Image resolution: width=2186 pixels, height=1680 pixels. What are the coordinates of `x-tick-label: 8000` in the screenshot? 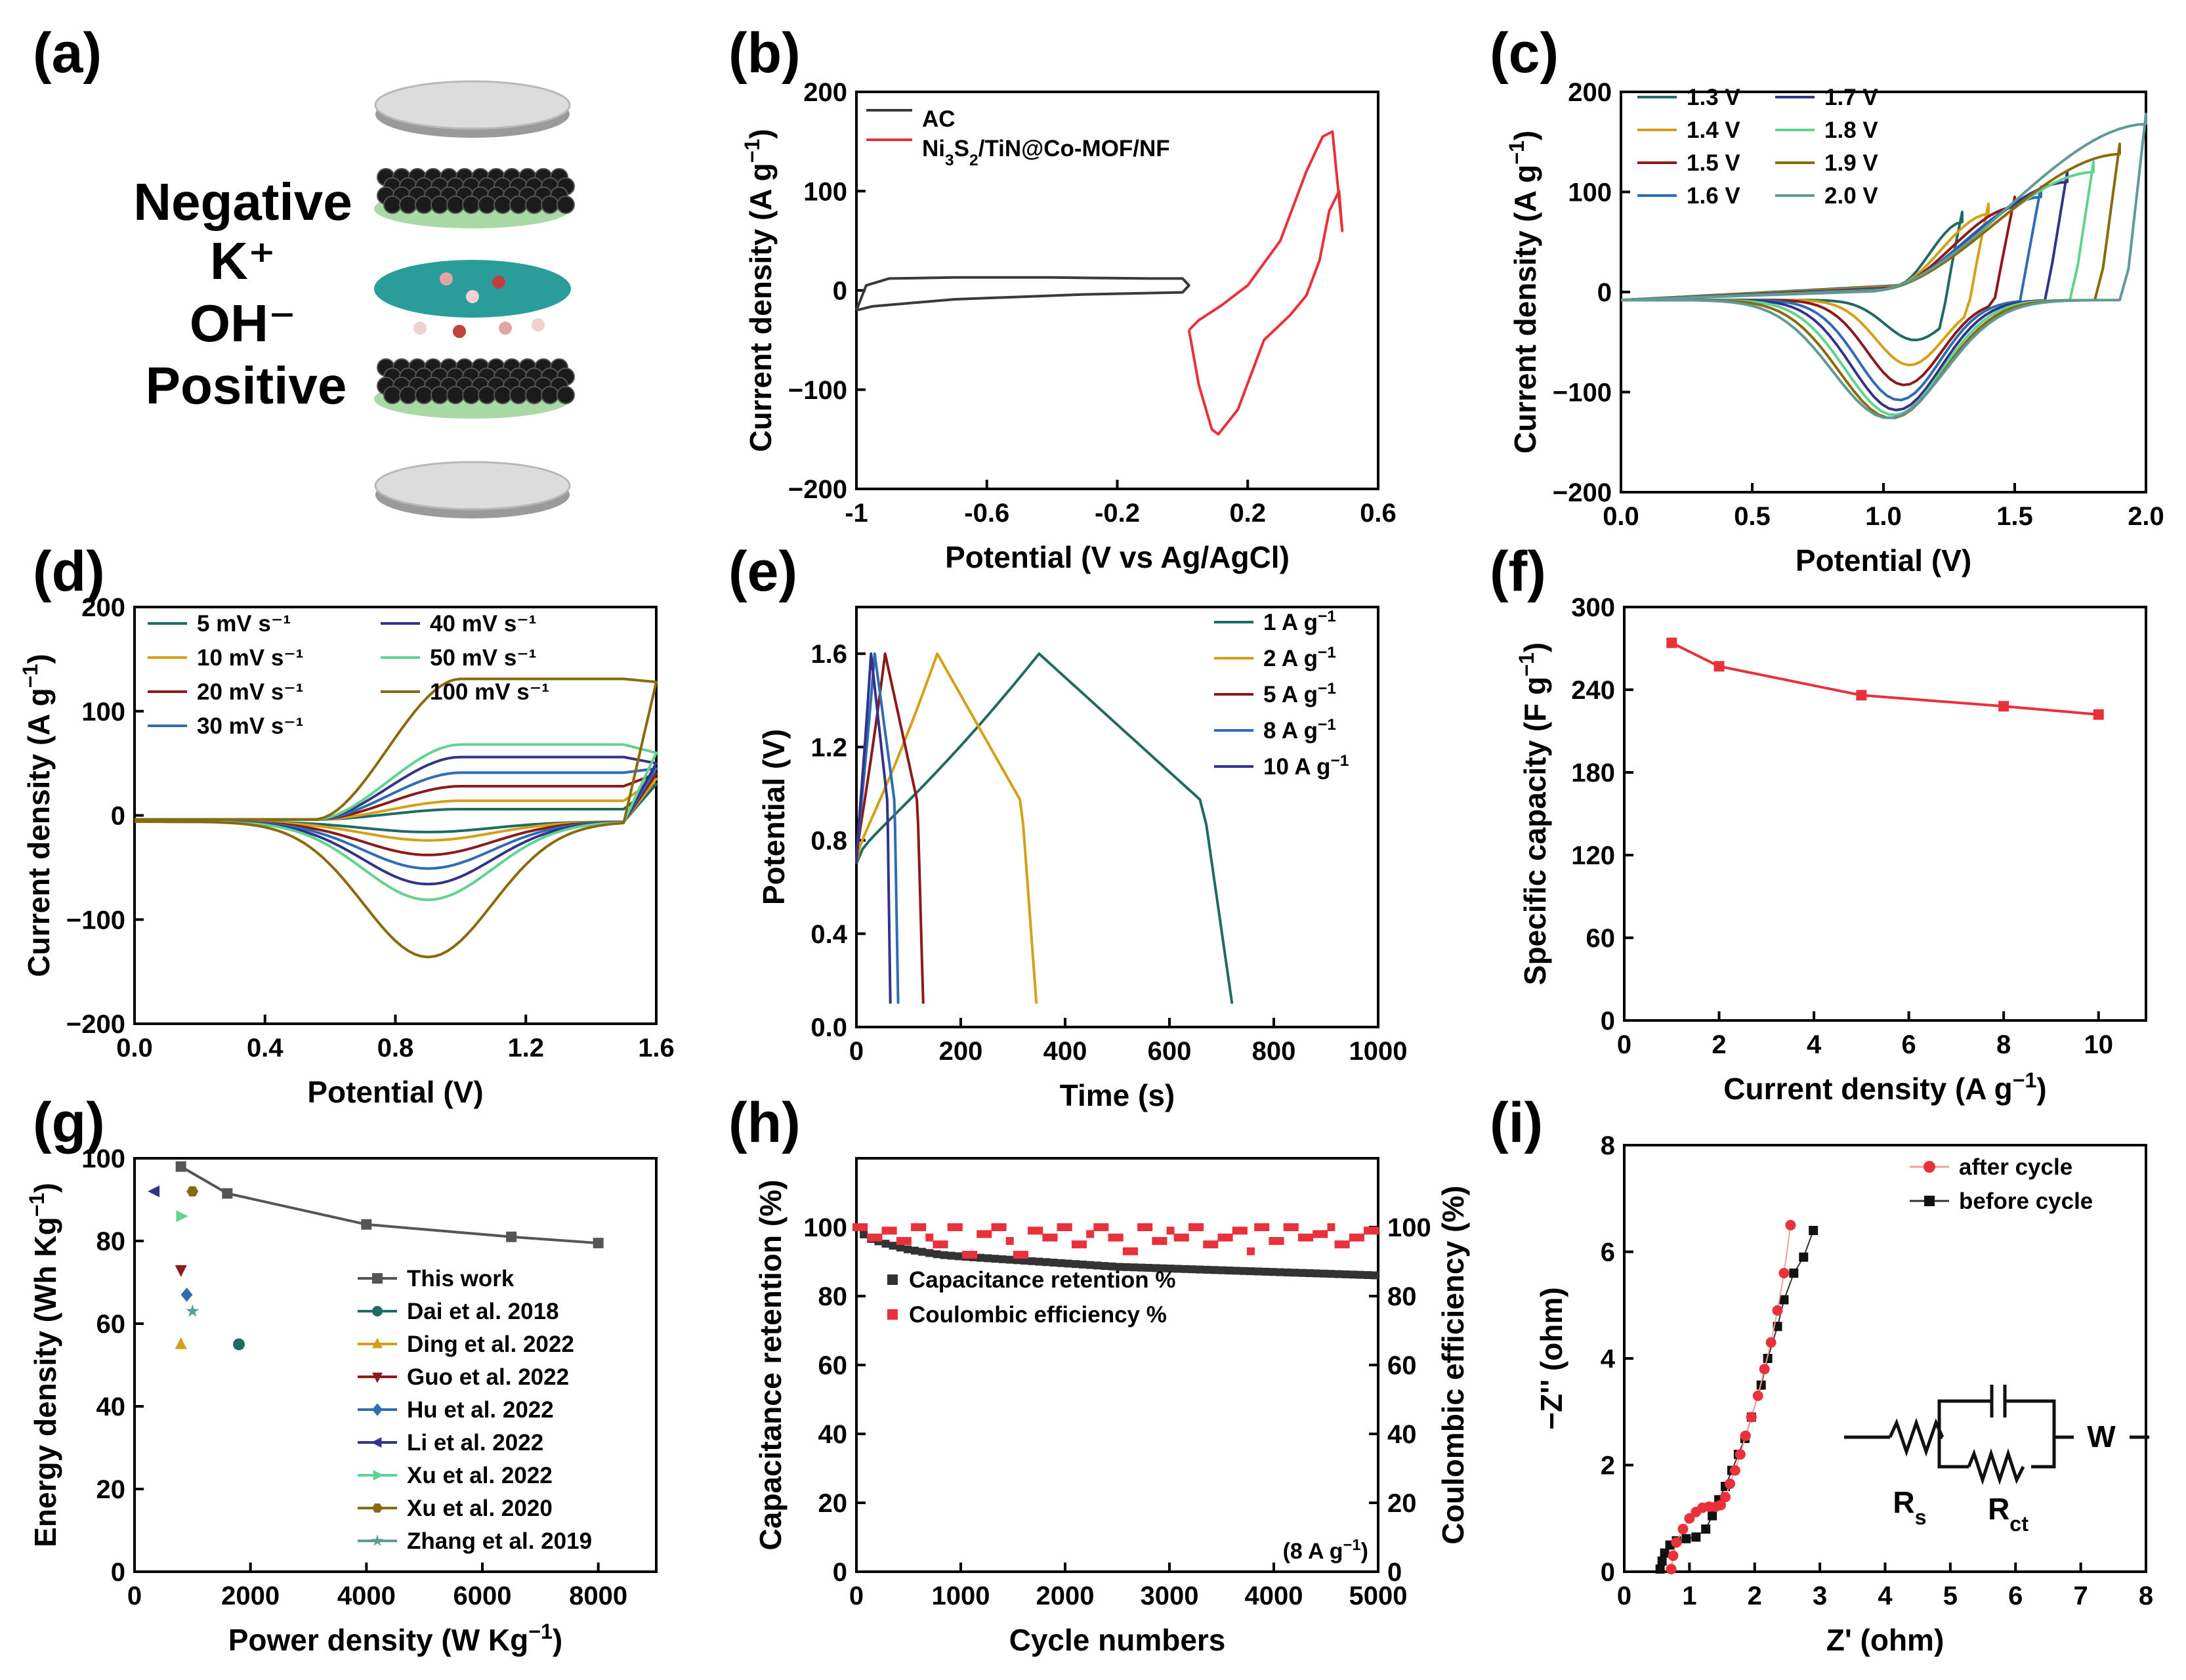 It's located at (598, 1596).